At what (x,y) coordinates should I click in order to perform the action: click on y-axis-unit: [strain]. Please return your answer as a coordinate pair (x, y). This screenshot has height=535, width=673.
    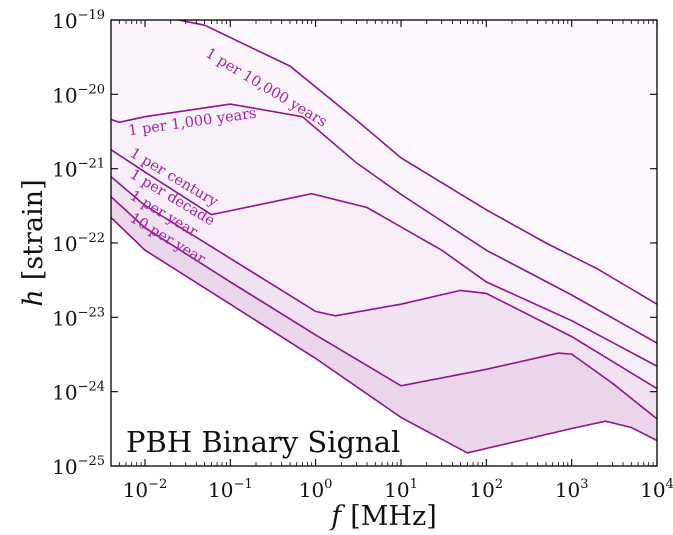
    Looking at the image, I should click on (33, 229).